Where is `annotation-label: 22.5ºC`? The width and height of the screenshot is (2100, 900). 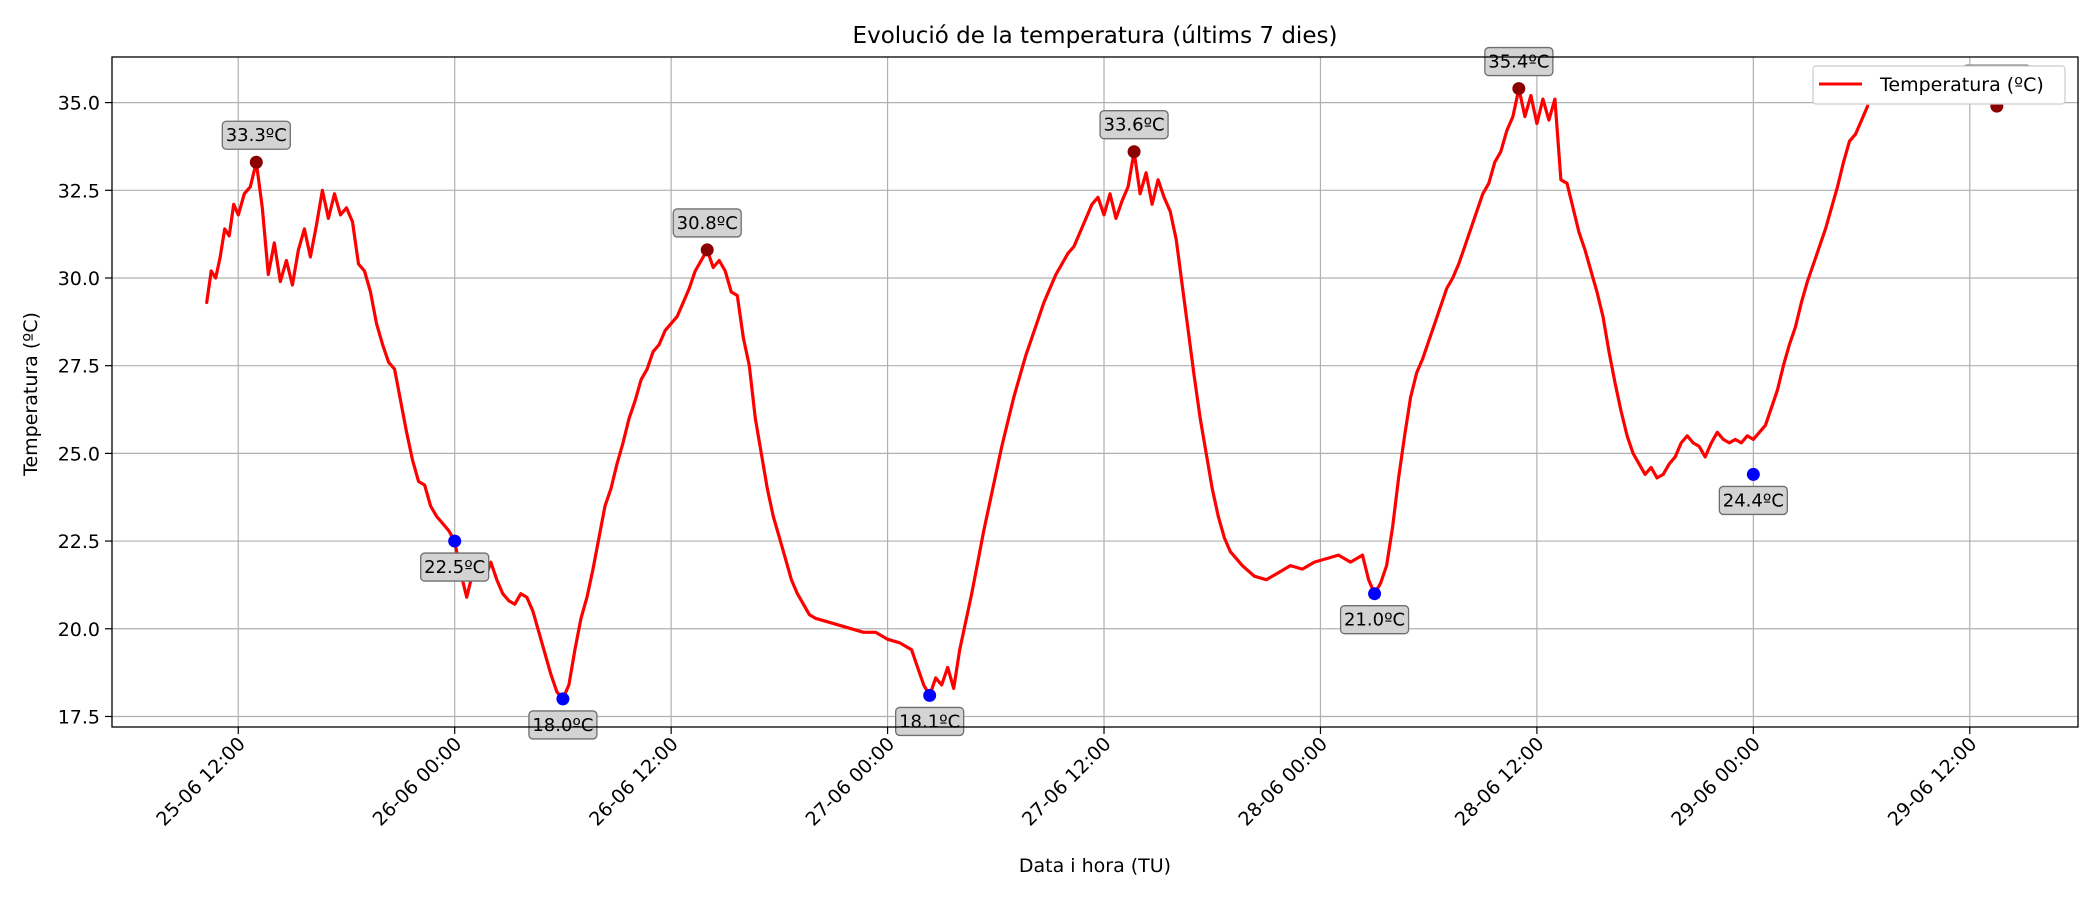 annotation-label: 22.5ºC is located at coordinates (454, 567).